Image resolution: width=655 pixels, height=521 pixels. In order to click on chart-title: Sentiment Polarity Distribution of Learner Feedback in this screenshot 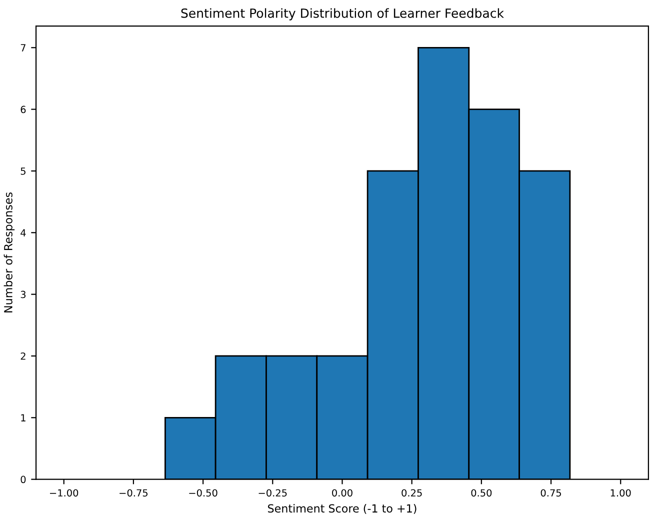, I will do `click(342, 14)`.